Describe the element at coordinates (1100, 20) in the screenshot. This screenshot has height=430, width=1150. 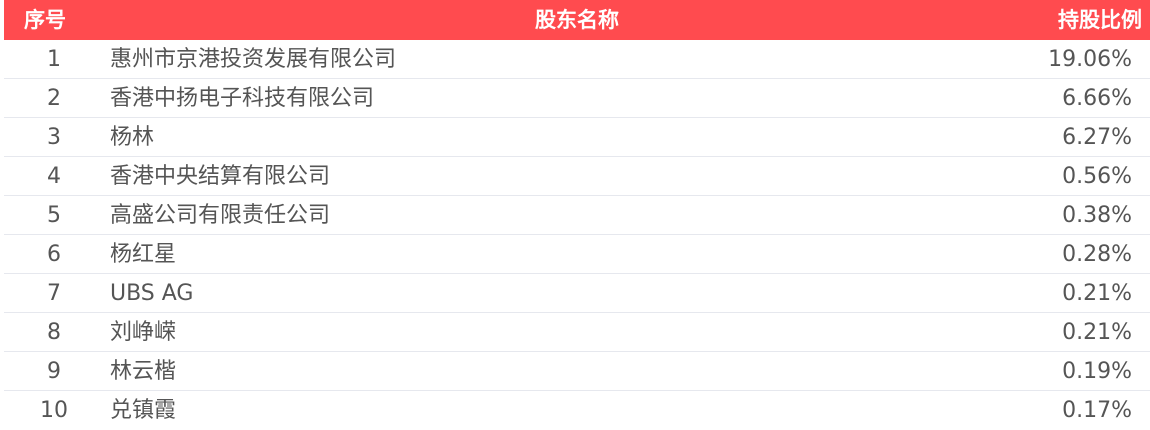
I see `header-ratio: 持股比例` at that location.